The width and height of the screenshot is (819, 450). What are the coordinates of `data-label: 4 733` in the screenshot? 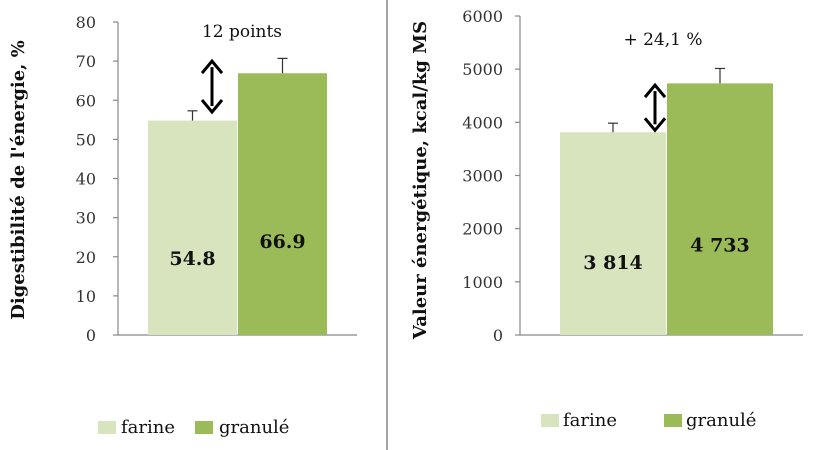 It's located at (720, 245).